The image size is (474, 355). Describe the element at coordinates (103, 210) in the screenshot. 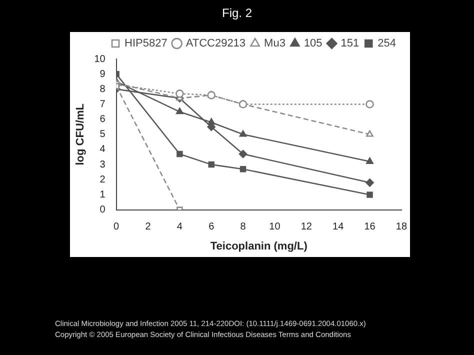

I see `y-tick-label: 0` at that location.